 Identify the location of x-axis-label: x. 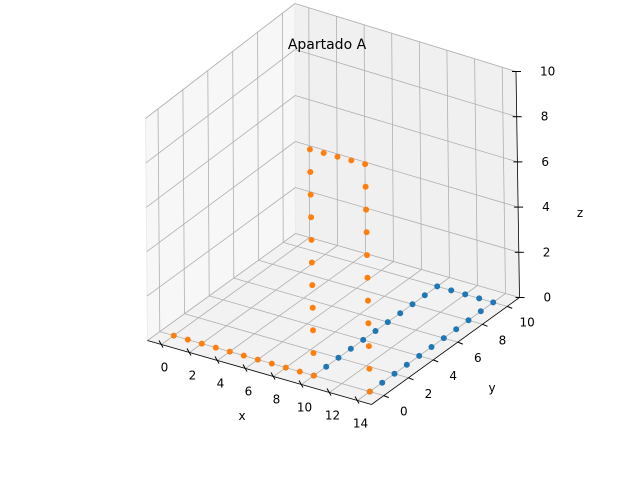
(241, 416).